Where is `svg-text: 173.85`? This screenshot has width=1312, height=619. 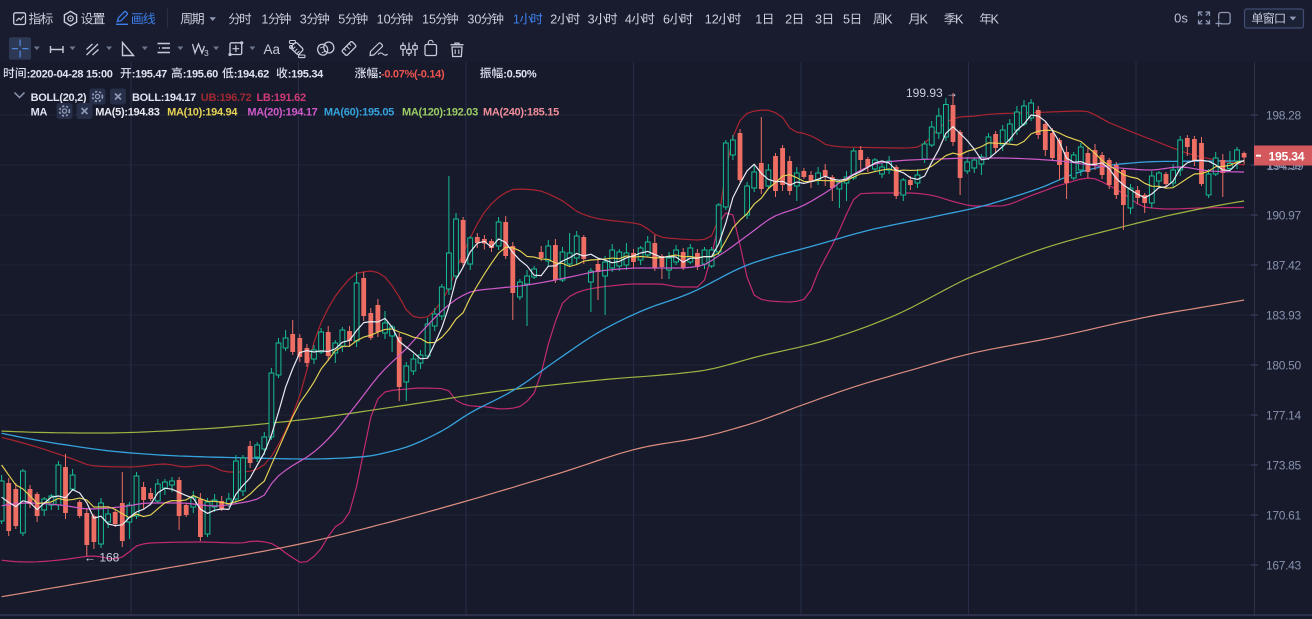 svg-text: 173.85 is located at coordinates (1284, 466).